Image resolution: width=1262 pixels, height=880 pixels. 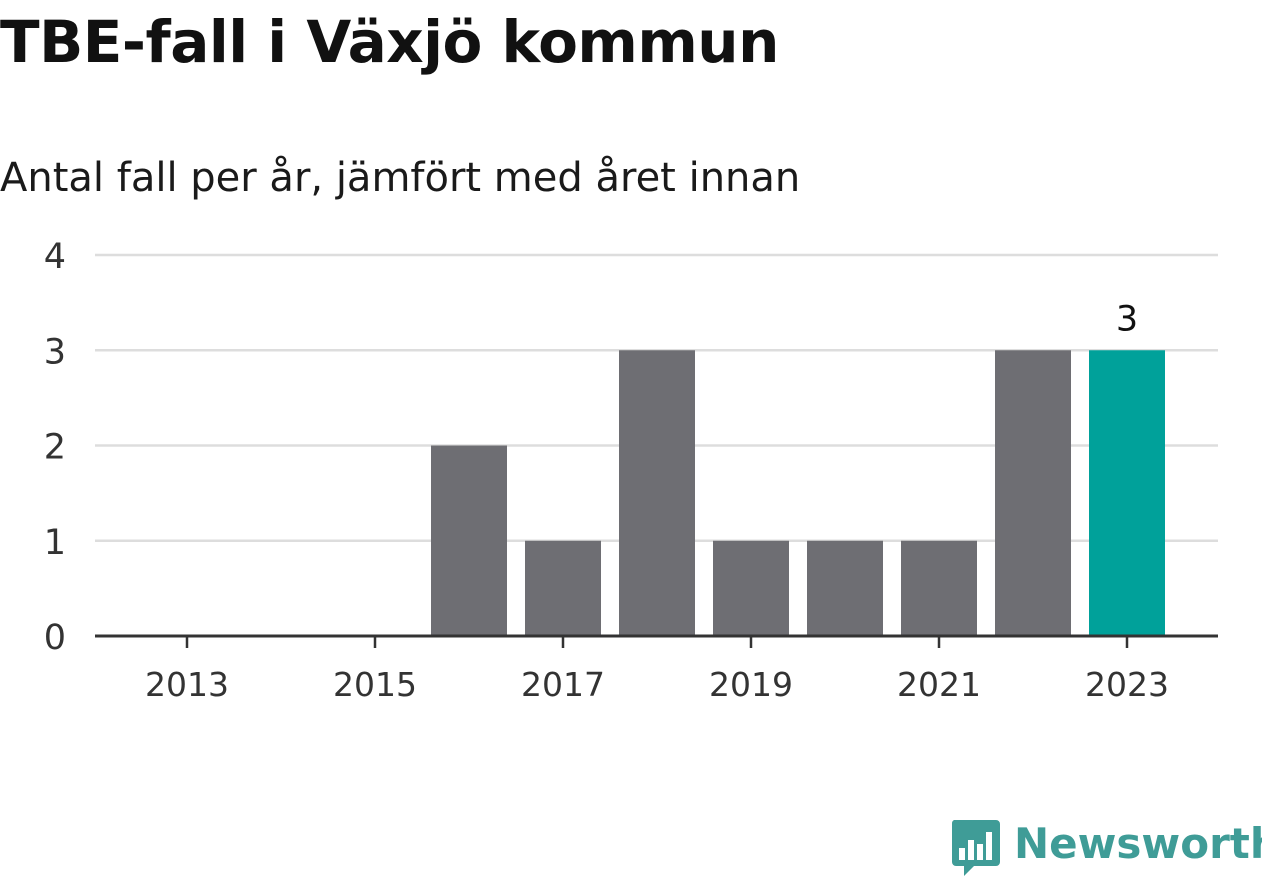 I want to click on y-tick-label: 1, so click(x=55, y=543).